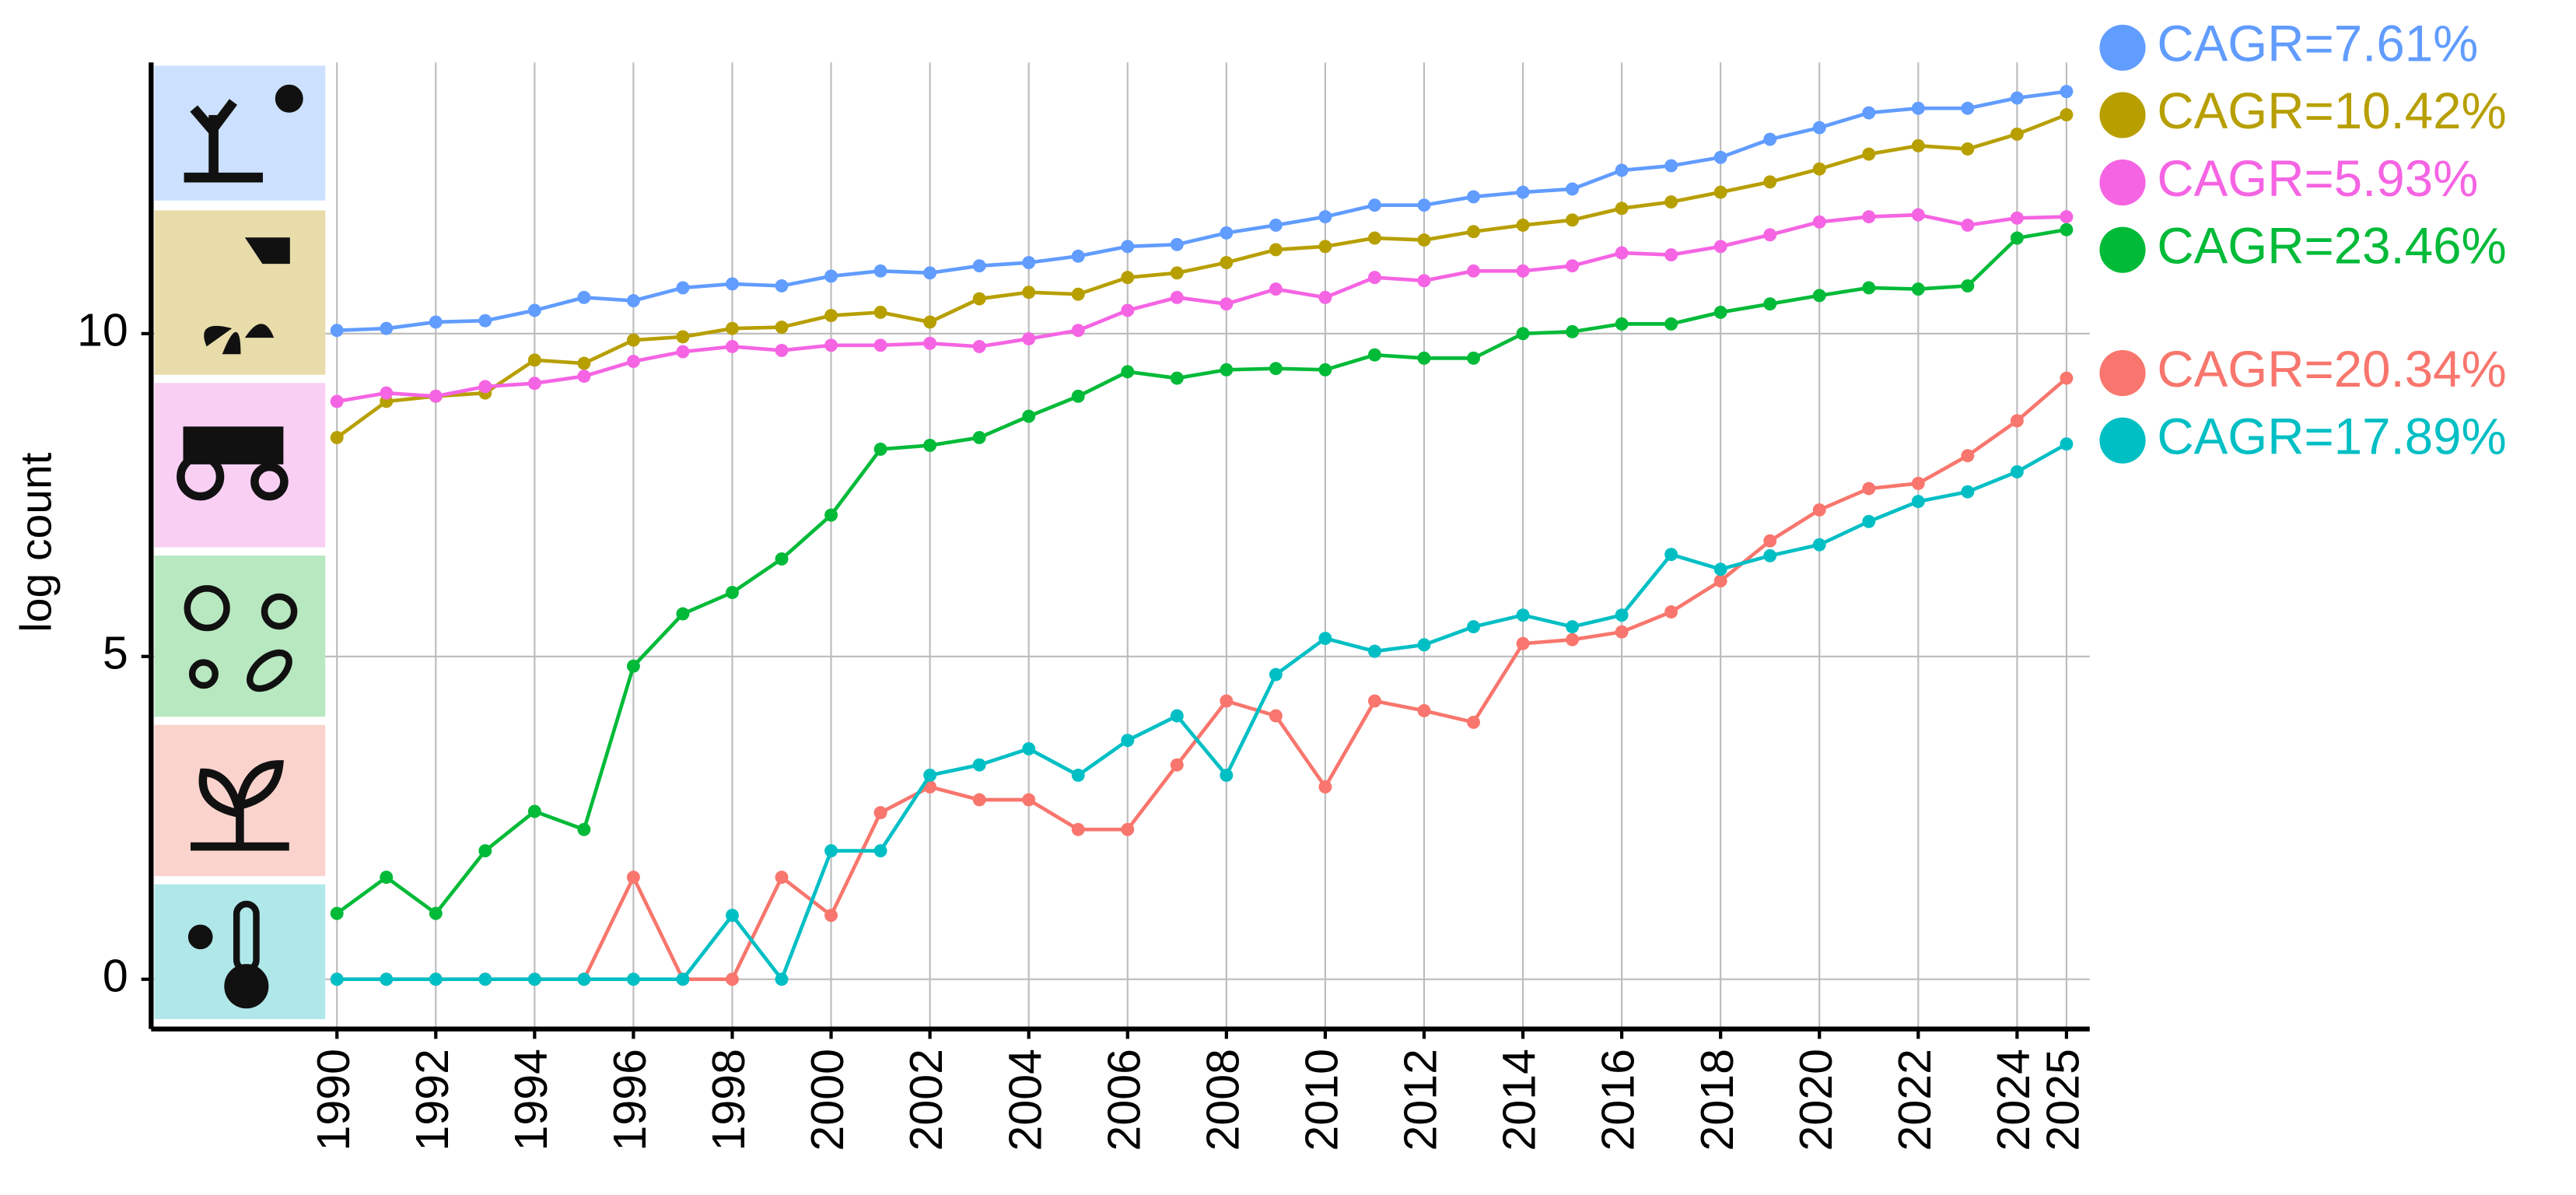 Image resolution: width=2576 pixels, height=1195 pixels. Describe the element at coordinates (2331, 110) in the screenshot. I see `legend-label: CAGR=10.42%` at that location.